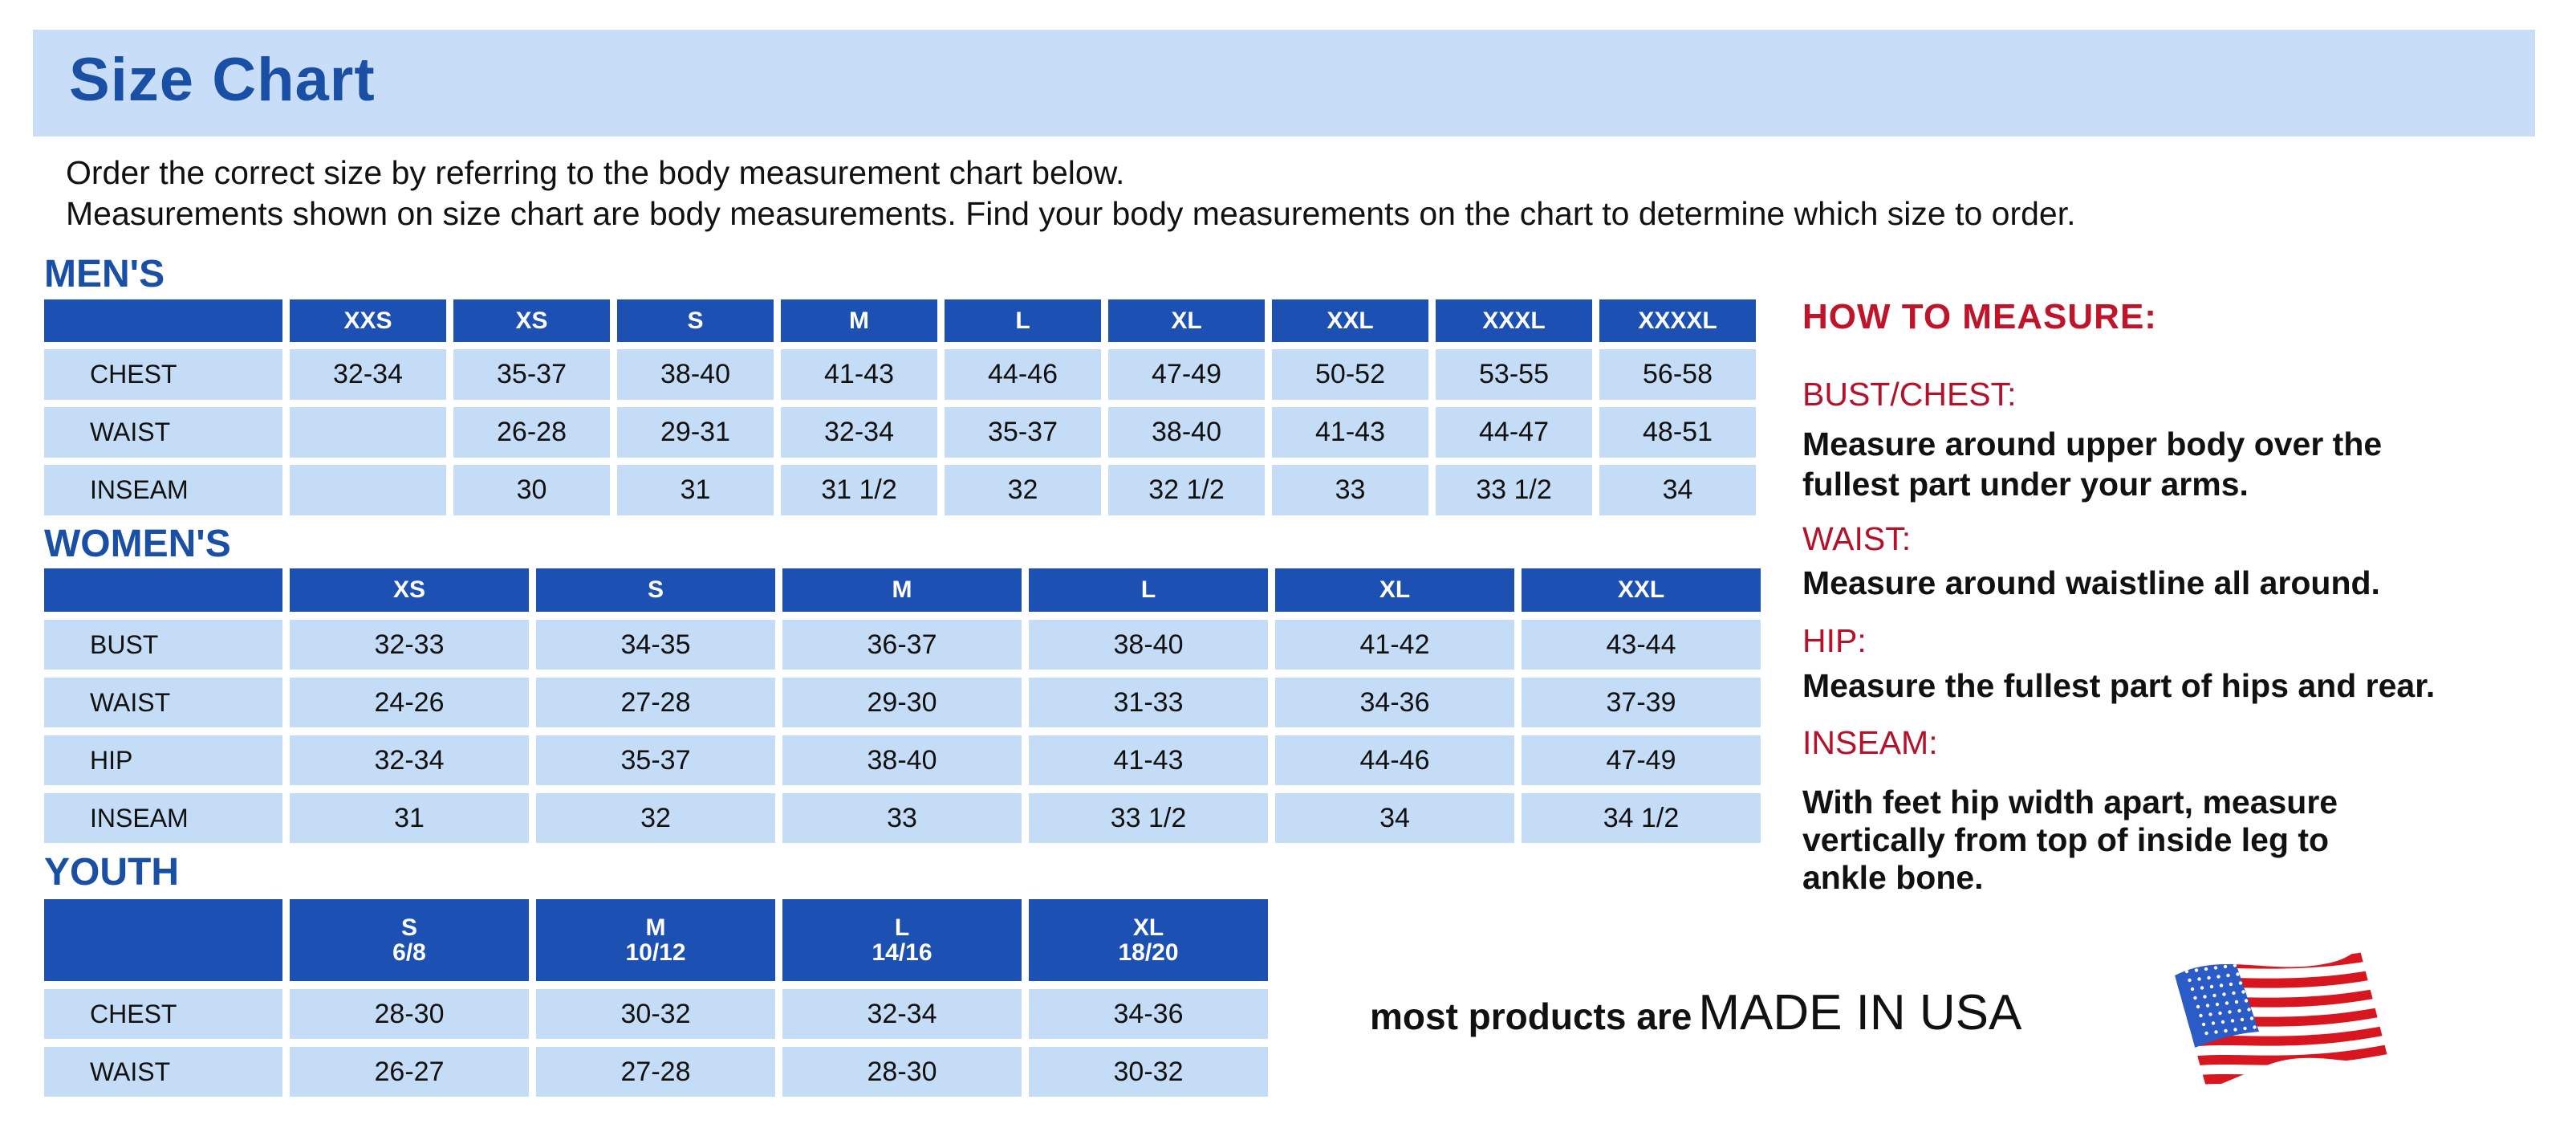 The image size is (2576, 1132). What do you see at coordinates (1023, 321) in the screenshot?
I see `size-header-cell: L` at bounding box center [1023, 321].